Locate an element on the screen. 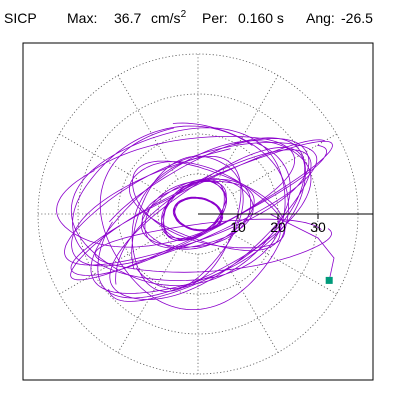 Image resolution: width=400 pixels, height=400 pixels. max-unit-exponent: 2 is located at coordinates (183, 14).